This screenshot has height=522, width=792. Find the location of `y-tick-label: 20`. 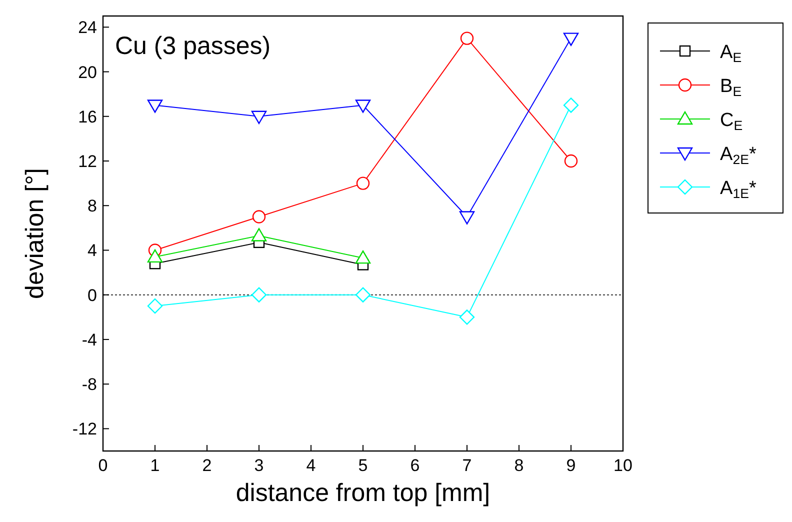

y-tick-label: 20 is located at coordinates (87, 72).